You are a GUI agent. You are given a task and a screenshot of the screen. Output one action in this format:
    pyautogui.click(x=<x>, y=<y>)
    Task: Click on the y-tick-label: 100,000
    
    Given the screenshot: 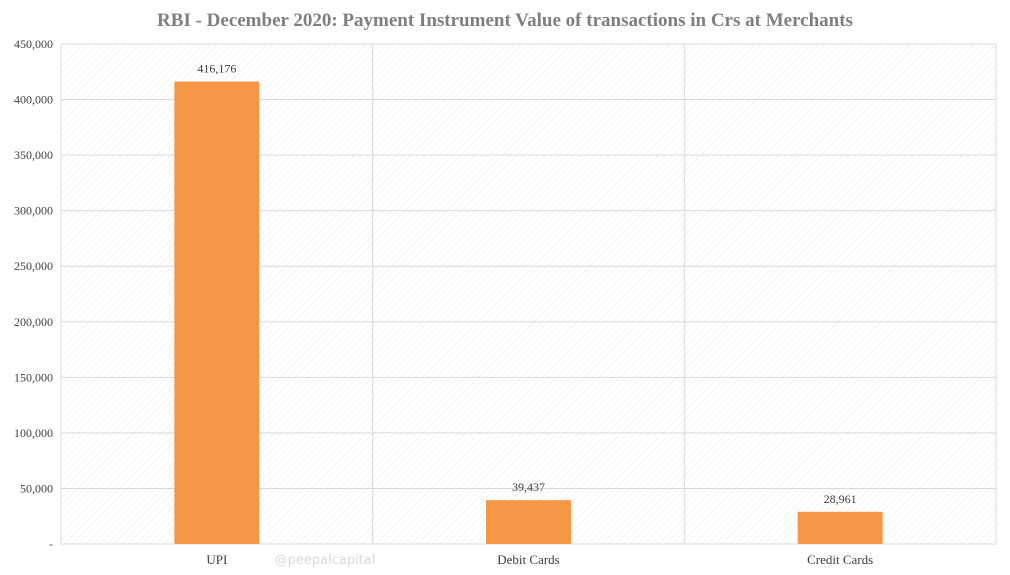 What is the action you would take?
    pyautogui.click(x=33, y=433)
    